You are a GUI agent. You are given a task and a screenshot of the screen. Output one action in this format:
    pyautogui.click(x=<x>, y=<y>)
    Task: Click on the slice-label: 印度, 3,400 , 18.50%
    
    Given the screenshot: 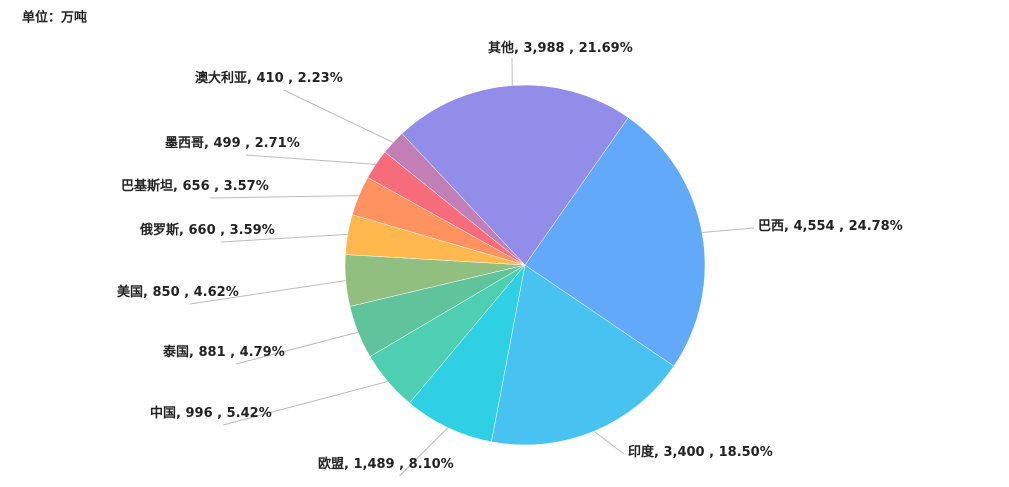 What is the action you would take?
    pyautogui.click(x=700, y=452)
    